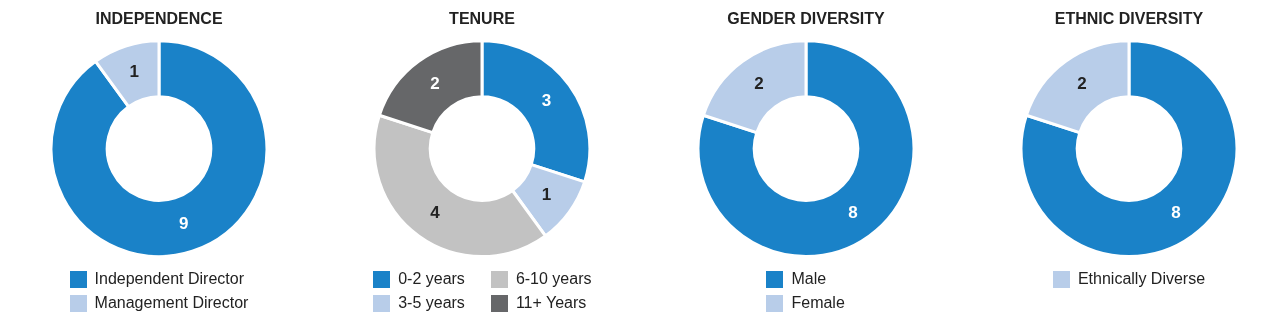 The width and height of the screenshot is (1288, 330). What do you see at coordinates (805, 19) in the screenshot?
I see `chart-title: GENDER DIVERSITY` at bounding box center [805, 19].